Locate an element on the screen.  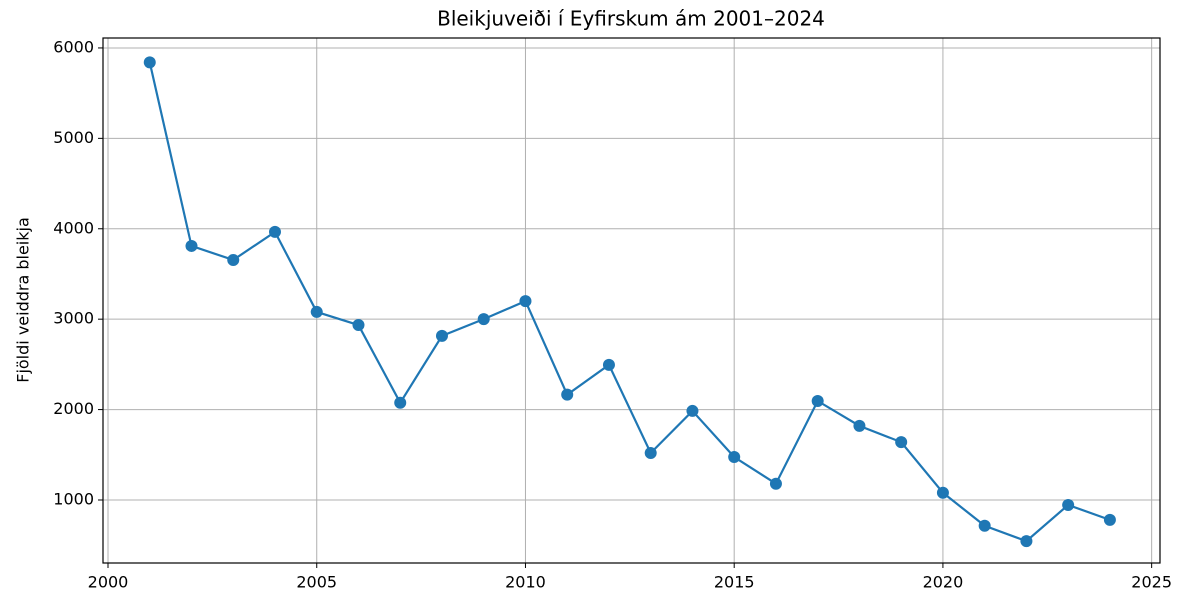
x-tick-label: 2000 is located at coordinates (108, 582).